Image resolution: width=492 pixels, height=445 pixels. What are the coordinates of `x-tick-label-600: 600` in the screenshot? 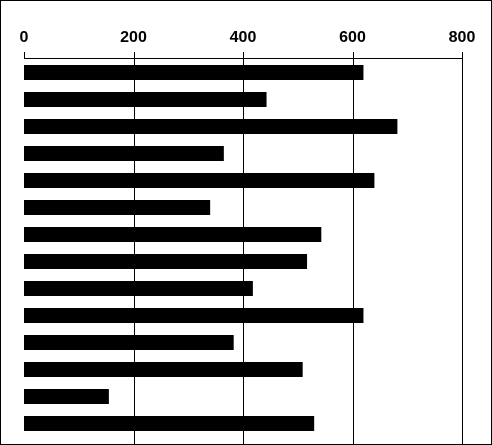 It's located at (352, 37).